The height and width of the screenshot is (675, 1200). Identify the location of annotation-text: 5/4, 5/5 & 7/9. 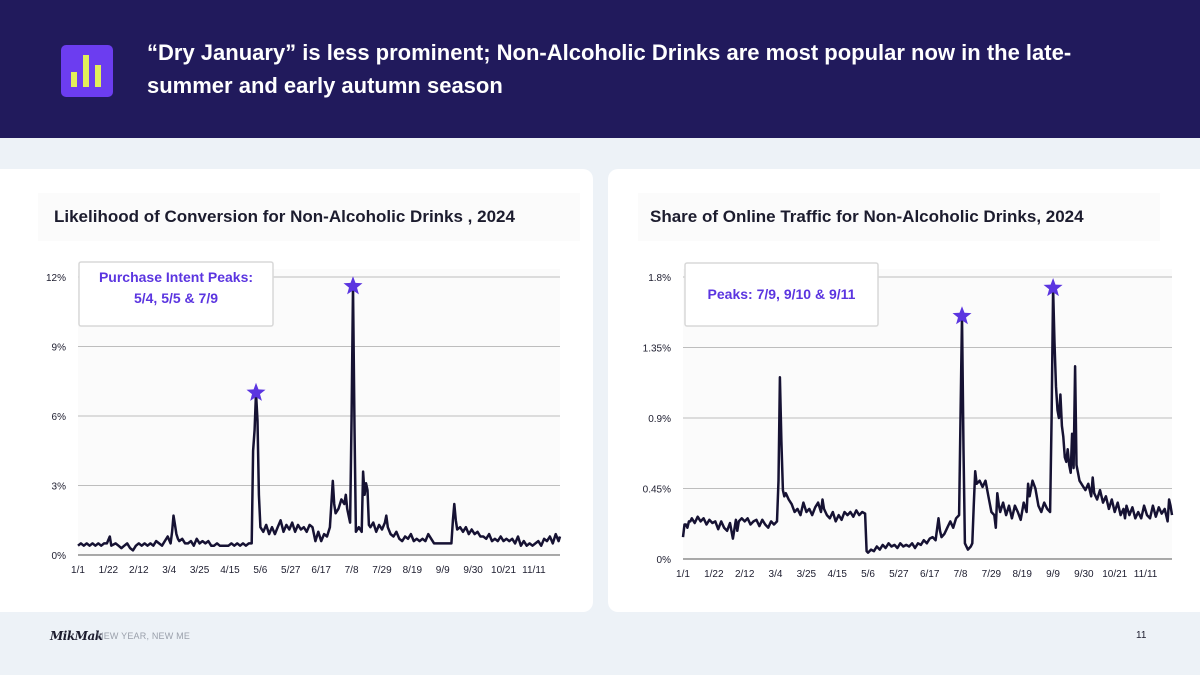
(176, 298).